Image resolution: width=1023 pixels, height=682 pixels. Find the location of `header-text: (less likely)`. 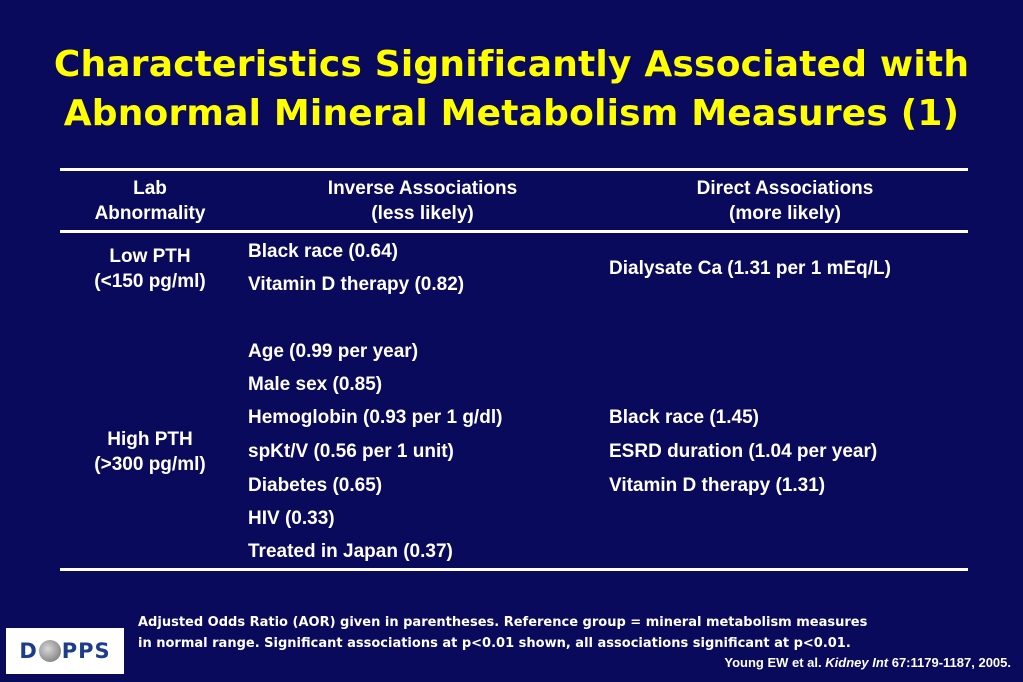

header-text: (less likely) is located at coordinates (422, 213).